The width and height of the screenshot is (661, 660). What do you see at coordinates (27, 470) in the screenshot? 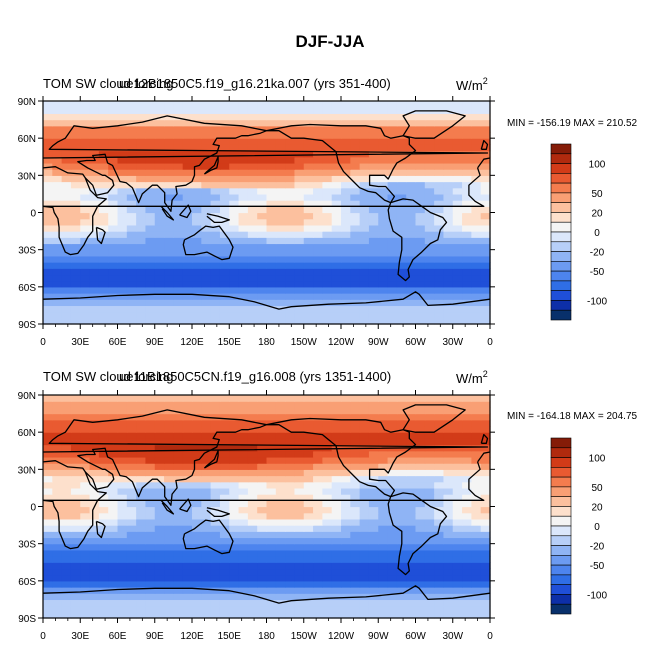
I see `y-tick-label: 30N` at bounding box center [27, 470].